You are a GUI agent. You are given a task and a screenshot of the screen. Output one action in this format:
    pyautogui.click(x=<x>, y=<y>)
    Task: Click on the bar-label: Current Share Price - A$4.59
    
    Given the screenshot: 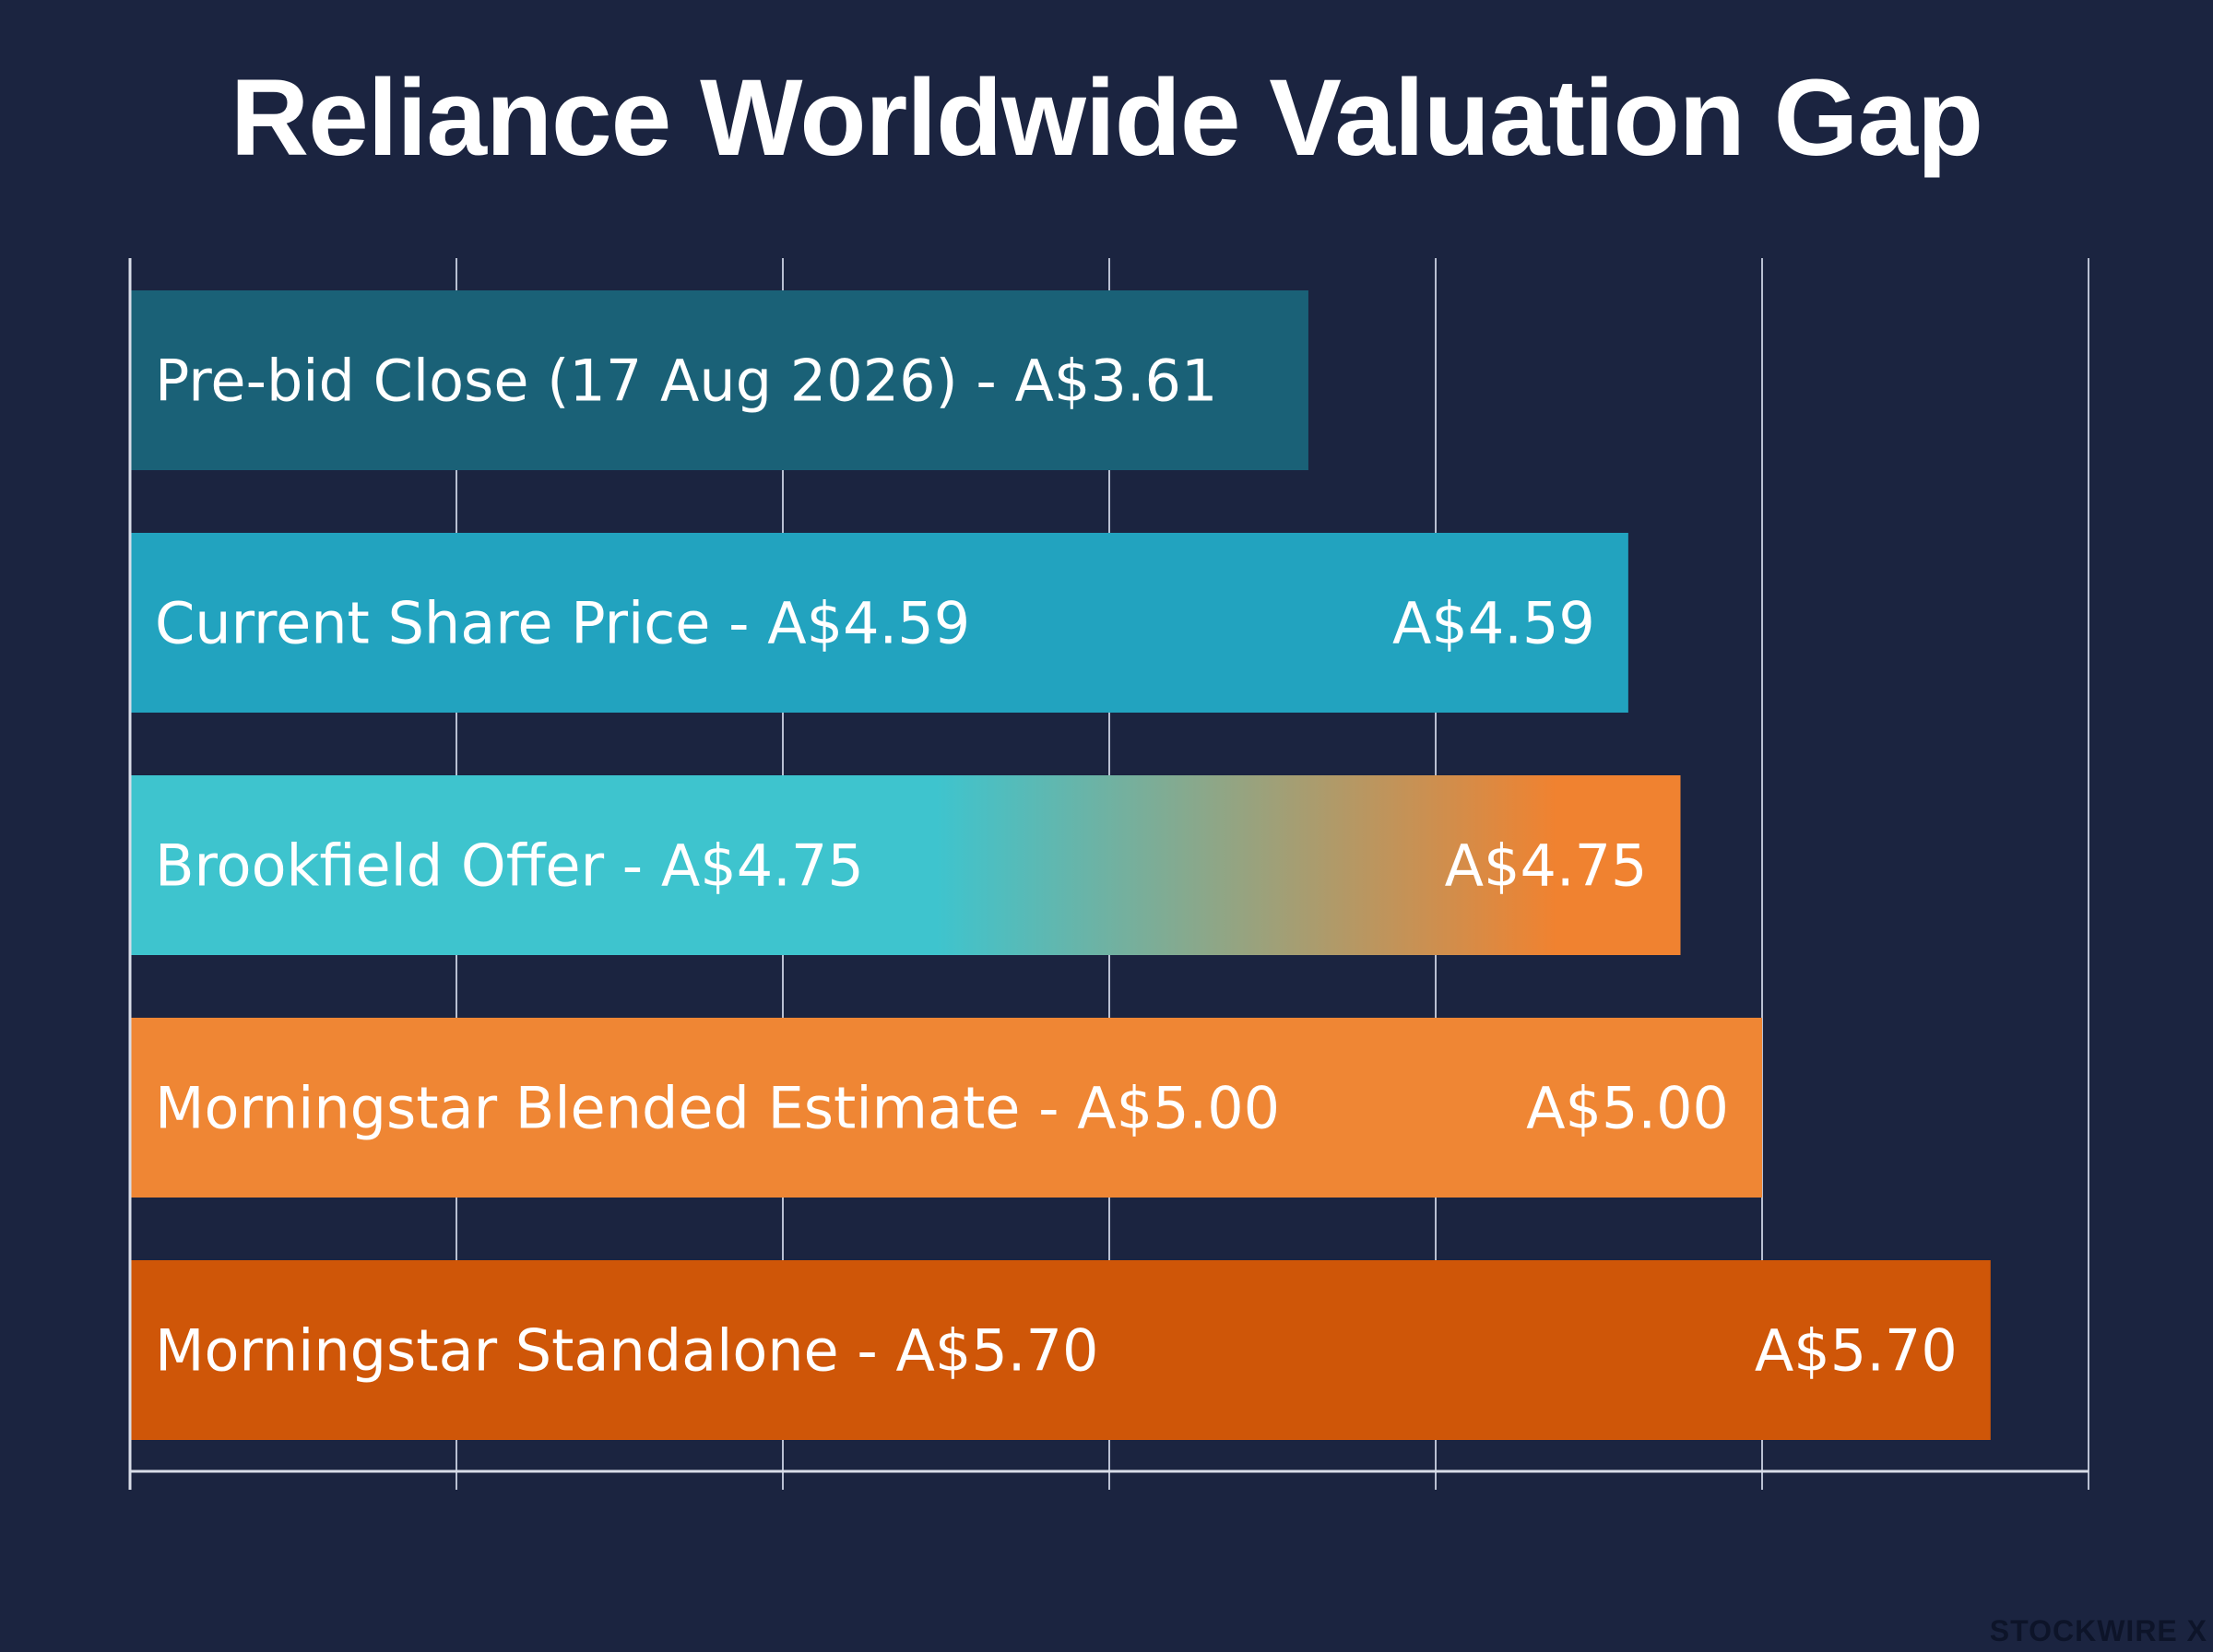 What is the action you would take?
    pyautogui.click(x=562, y=623)
    